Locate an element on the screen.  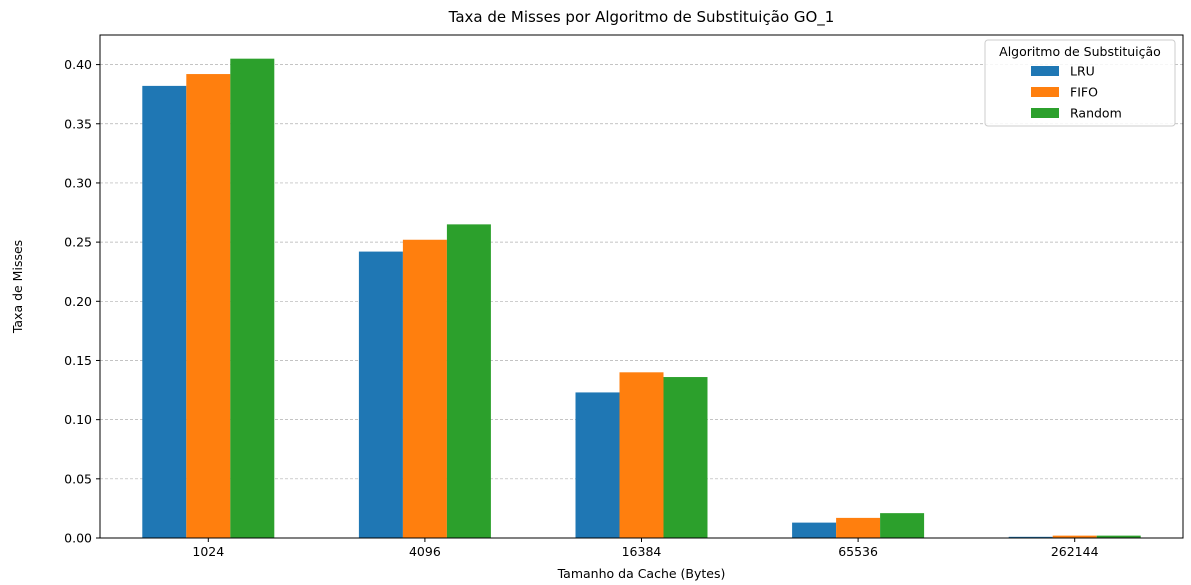
y-axis: 0.00 0.05 0.10 0.15 0.20 0.25 0.30 0.35 0.40 is located at coordinates (82, 301).